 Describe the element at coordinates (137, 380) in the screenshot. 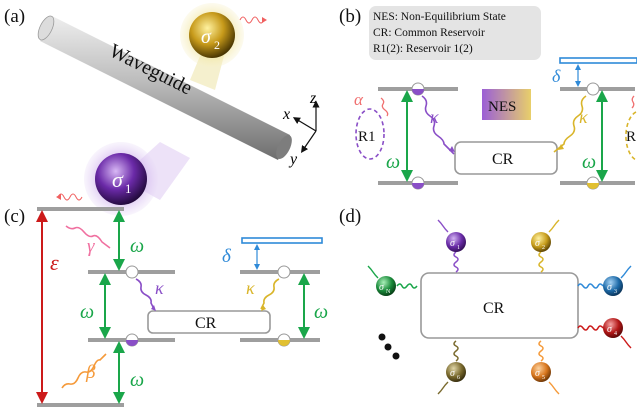

I see `omega-label-c-bot: ω` at that location.